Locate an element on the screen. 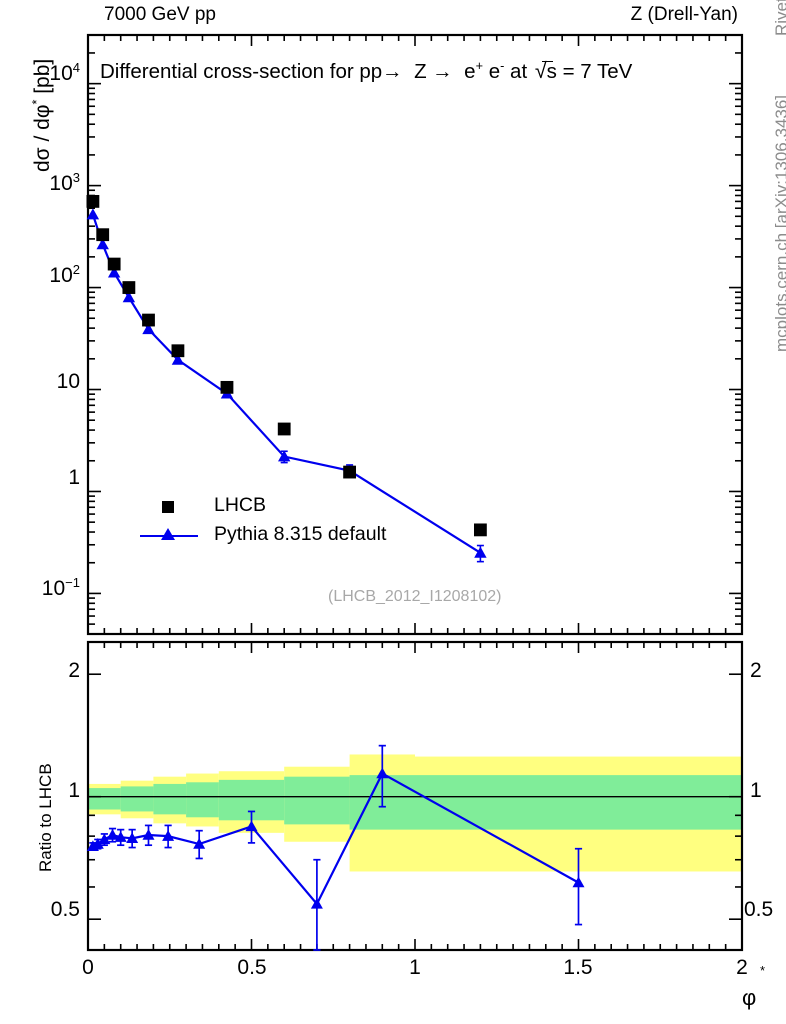 The height and width of the screenshot is (1024, 786). mcplots-reference-label: mcplots.cern.ch [arXiv:1306.3436] is located at coordinates (779, 223).